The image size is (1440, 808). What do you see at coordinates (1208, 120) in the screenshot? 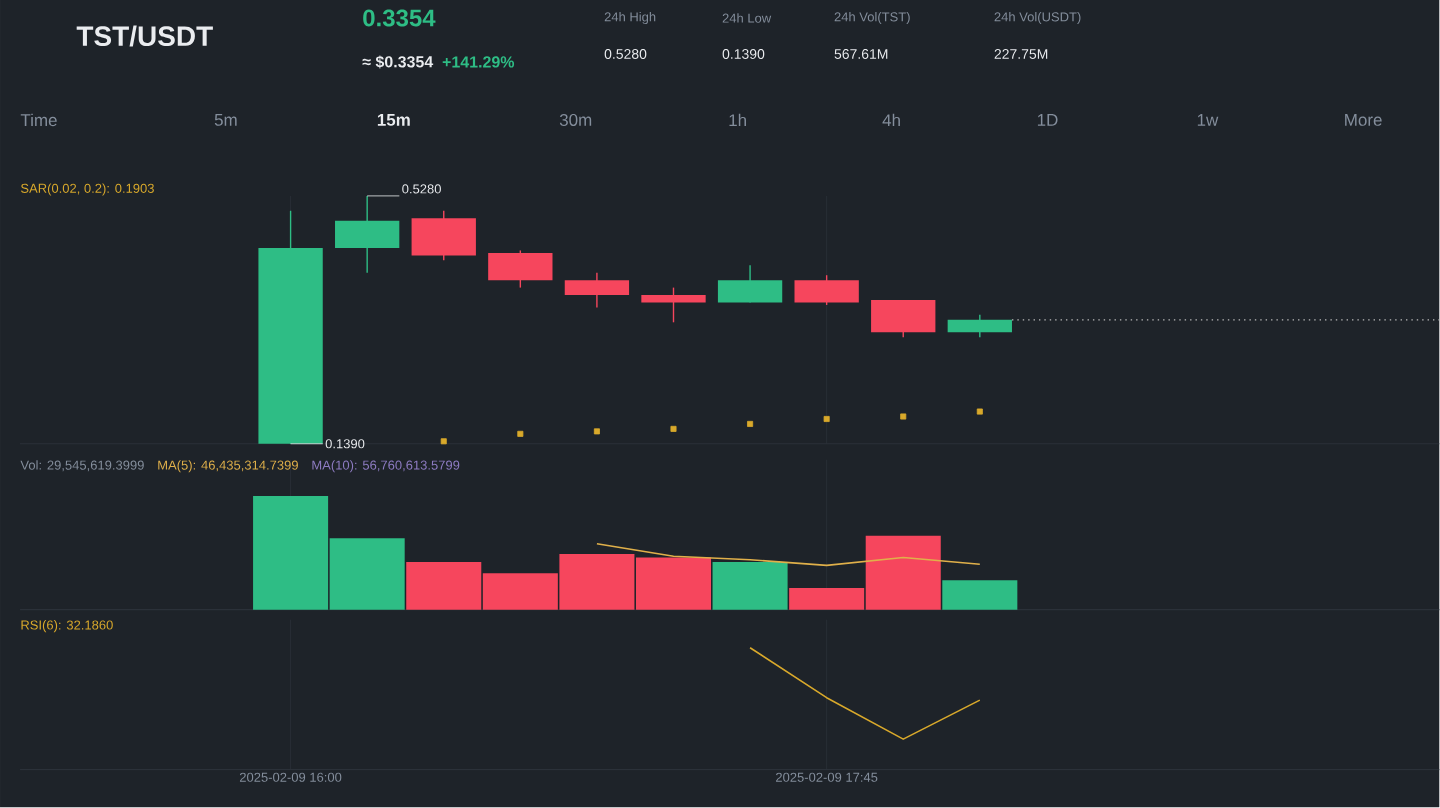
I see `text: 1w` at bounding box center [1208, 120].